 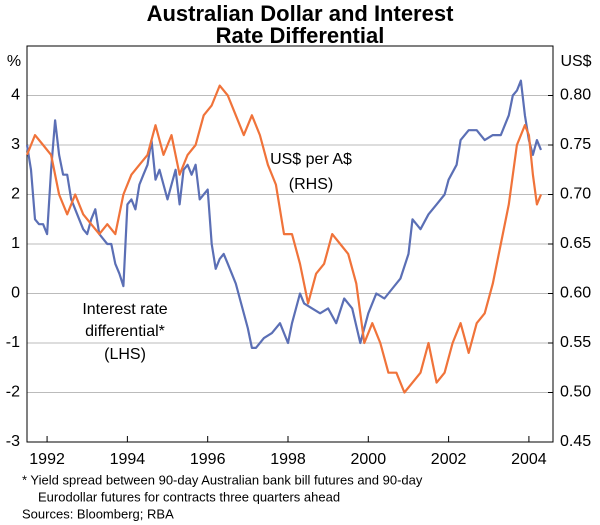 What do you see at coordinates (208, 459) in the screenshot?
I see `x-tick-label: 1996` at bounding box center [208, 459].